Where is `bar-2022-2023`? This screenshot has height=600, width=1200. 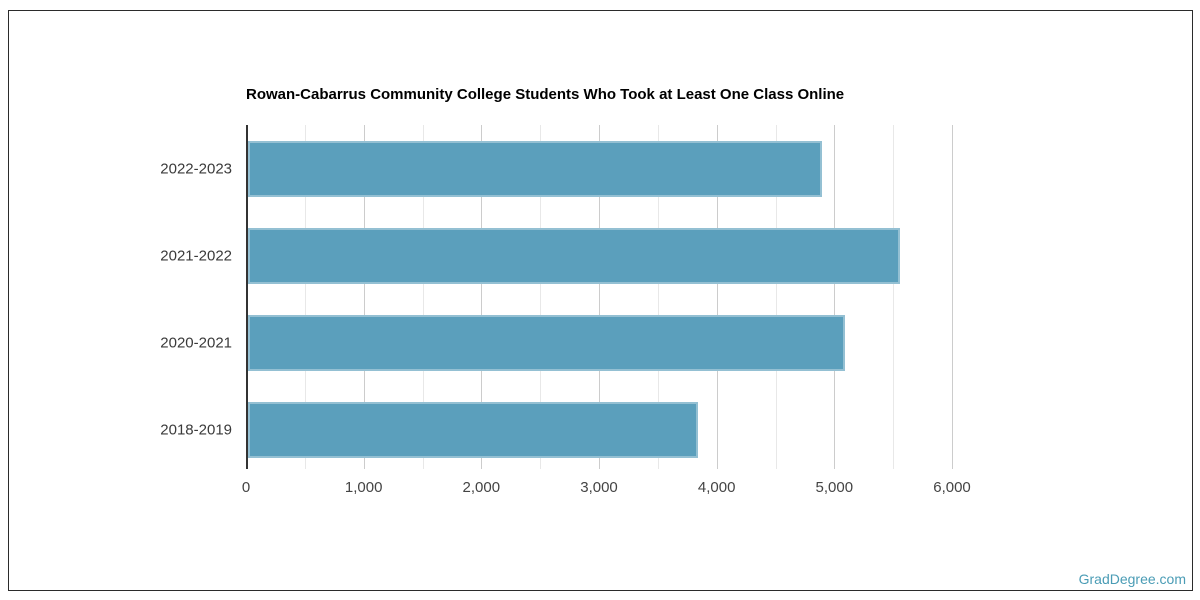 bar-2022-2023 is located at coordinates (535, 169).